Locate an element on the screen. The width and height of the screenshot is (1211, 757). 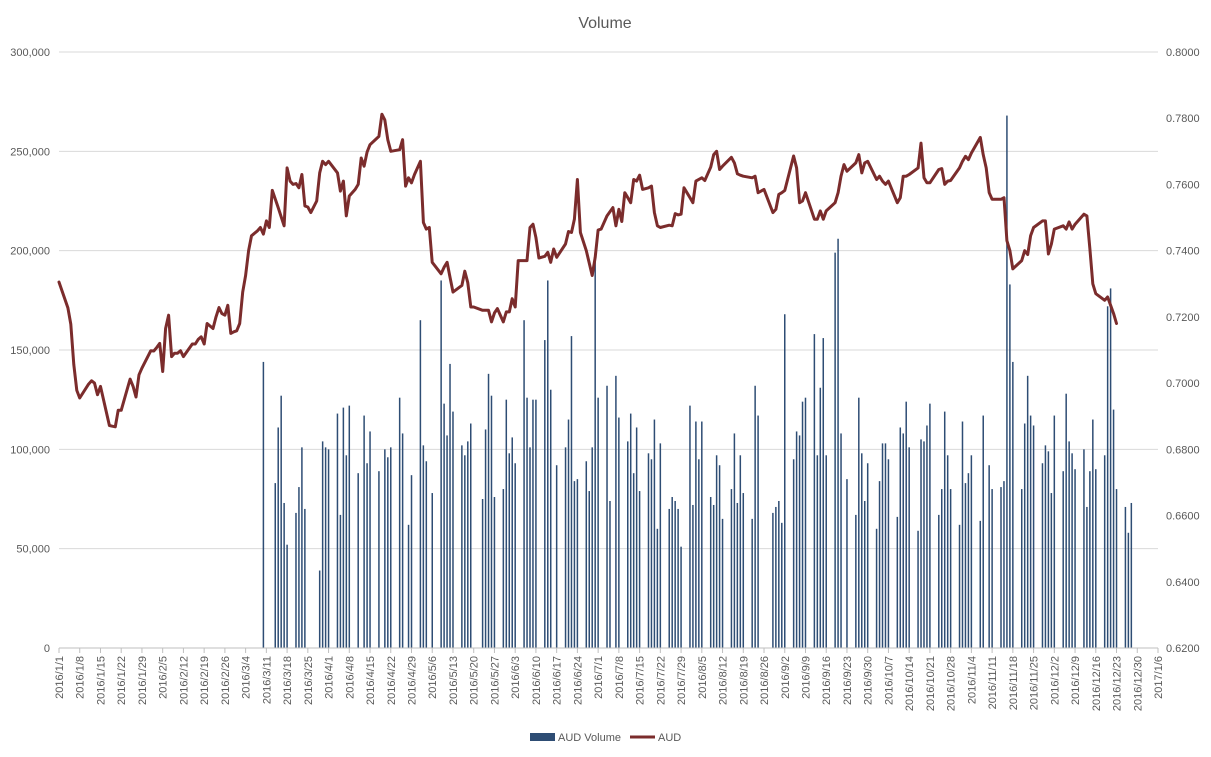
x-tick-label: 2017/1/6 is located at coordinates (1159, 677).